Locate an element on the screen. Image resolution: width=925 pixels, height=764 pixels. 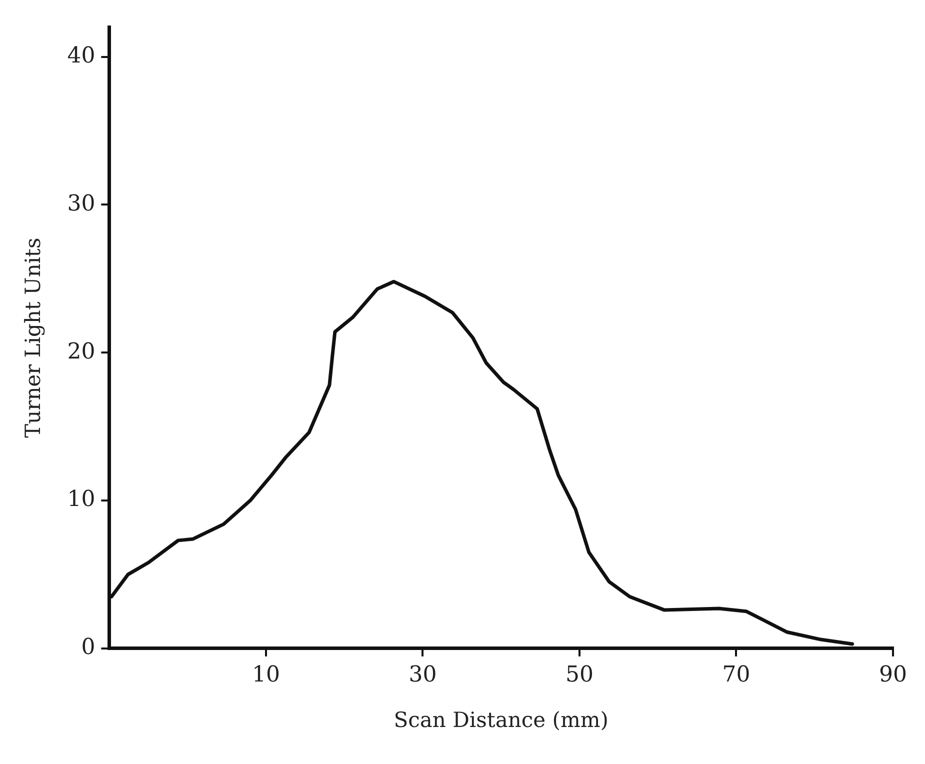
x-tick-label: 90 is located at coordinates (893, 675).